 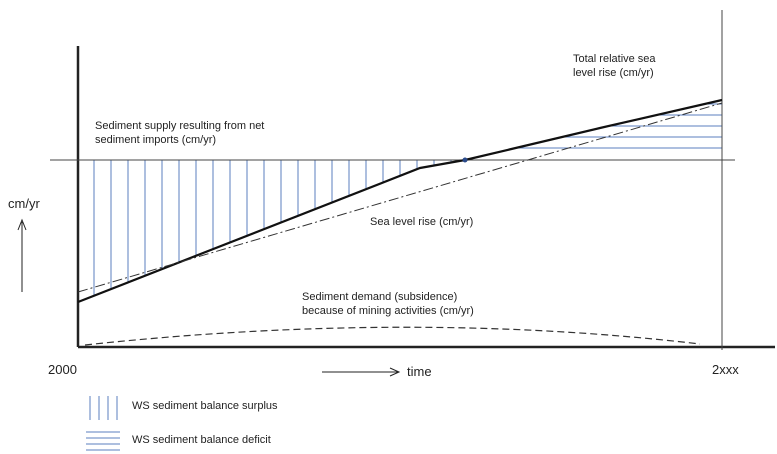 What do you see at coordinates (613, 73) in the screenshot?
I see `total-rise-label-2: level rise (cm/yr)` at bounding box center [613, 73].